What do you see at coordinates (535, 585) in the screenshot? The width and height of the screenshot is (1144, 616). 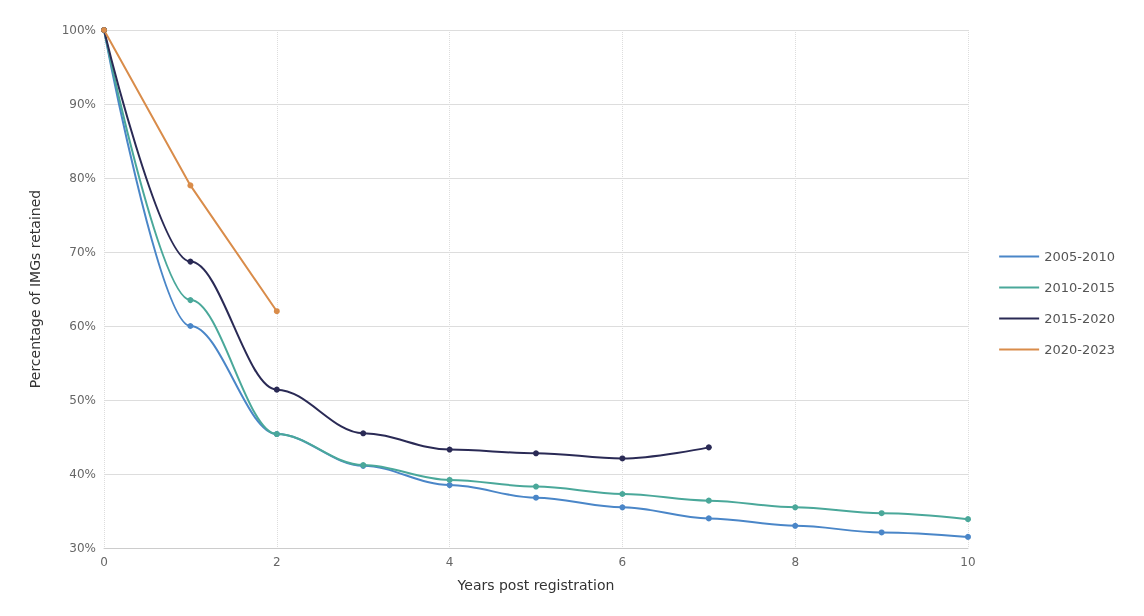 I see `x-axis-title: Years post registration` at bounding box center [535, 585].